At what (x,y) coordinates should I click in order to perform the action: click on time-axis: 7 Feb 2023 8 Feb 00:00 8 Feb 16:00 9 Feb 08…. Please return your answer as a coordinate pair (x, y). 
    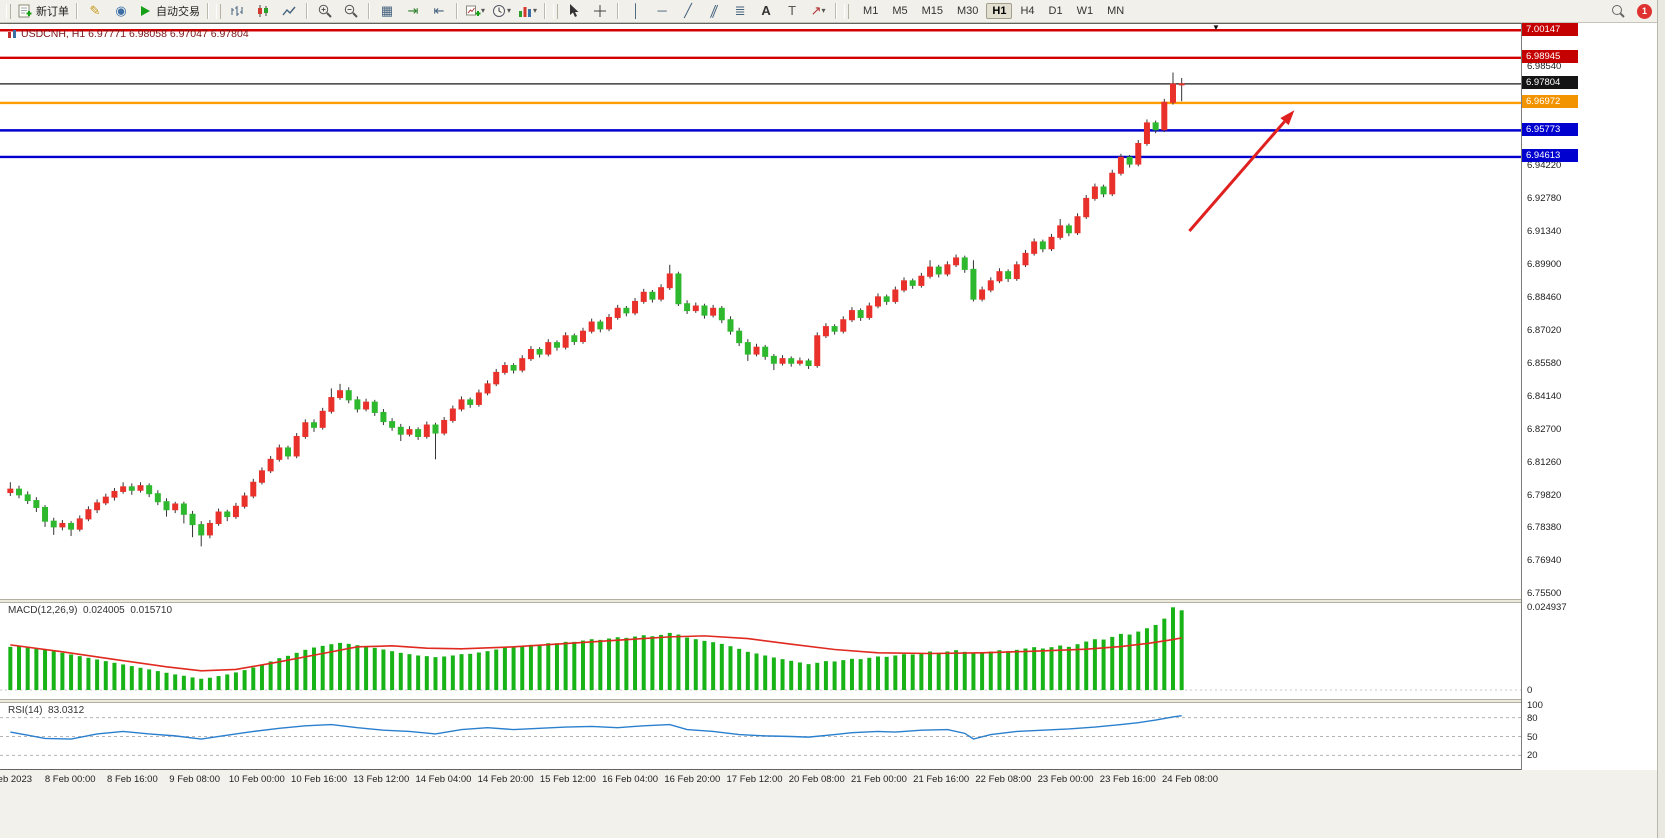
    Looking at the image, I should click on (828, 780).